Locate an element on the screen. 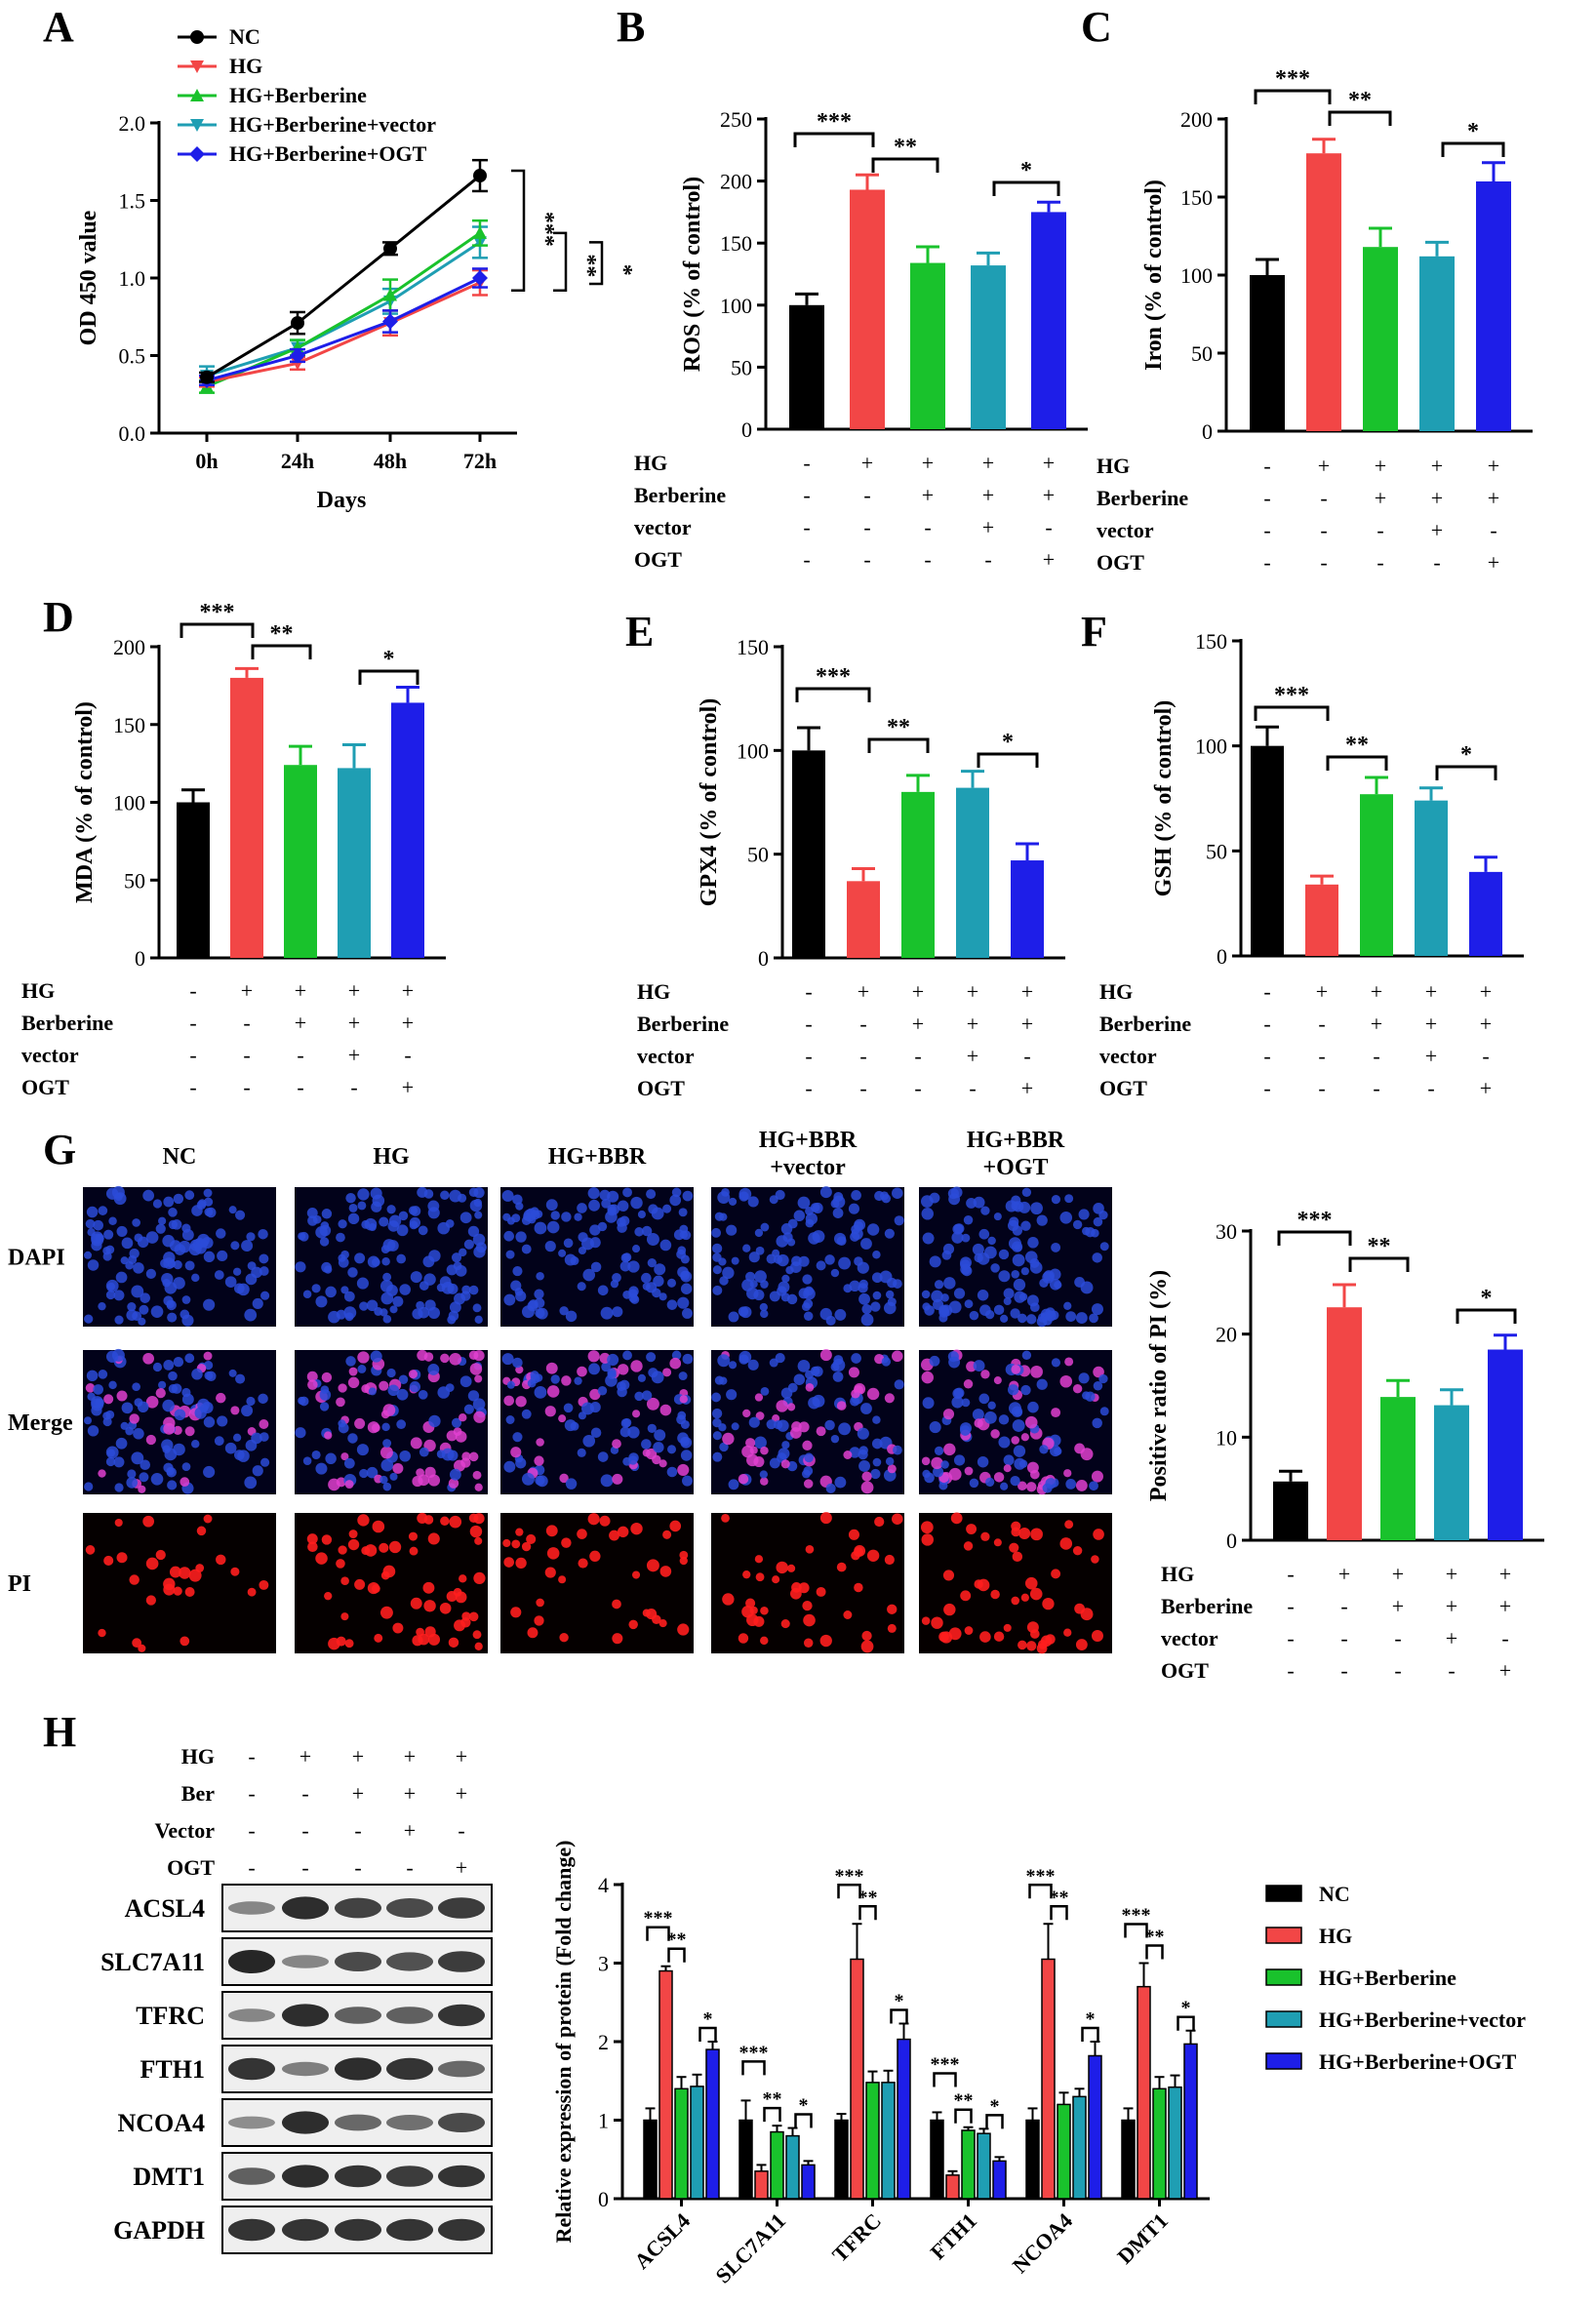  significance-label: ** is located at coordinates (773, 2099).